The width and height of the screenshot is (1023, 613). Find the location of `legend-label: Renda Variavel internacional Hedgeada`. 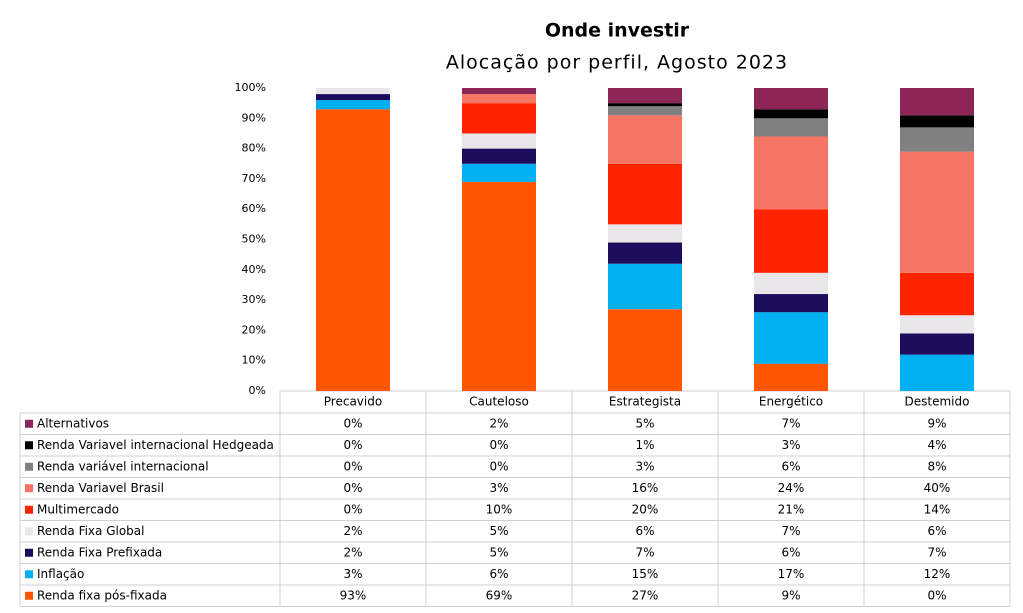

legend-label: Renda Variavel internacional Hedgeada is located at coordinates (155, 445).